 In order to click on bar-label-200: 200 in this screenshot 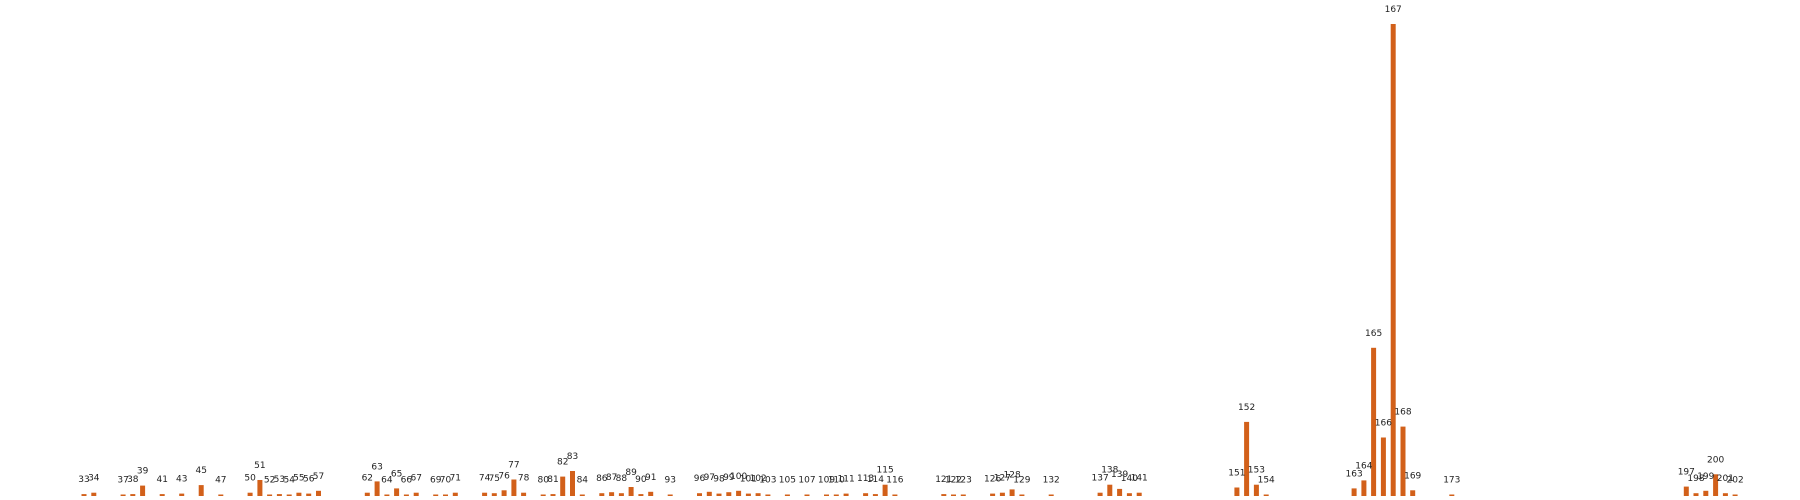, I will do `click(1715, 460)`.